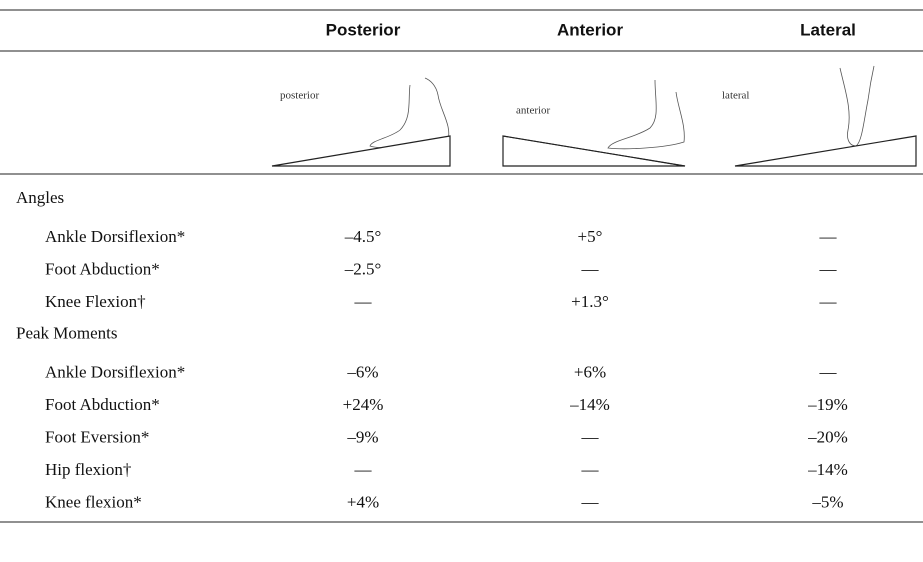 This screenshot has height=562, width=923. I want to click on cell-value: +4%, so click(363, 501).